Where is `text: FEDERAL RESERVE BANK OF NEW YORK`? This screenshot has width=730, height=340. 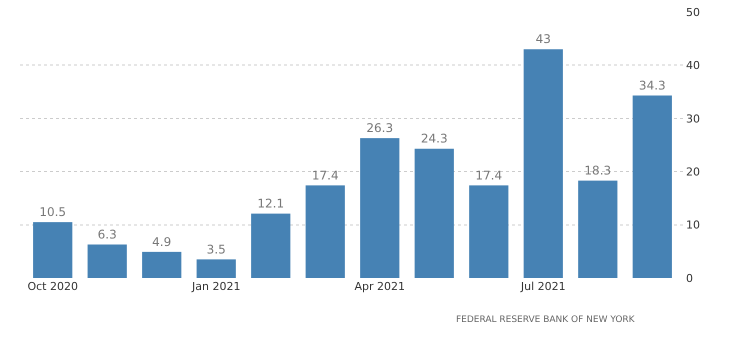 text: FEDERAL RESERVE BANK OF NEW YORK is located at coordinates (546, 320).